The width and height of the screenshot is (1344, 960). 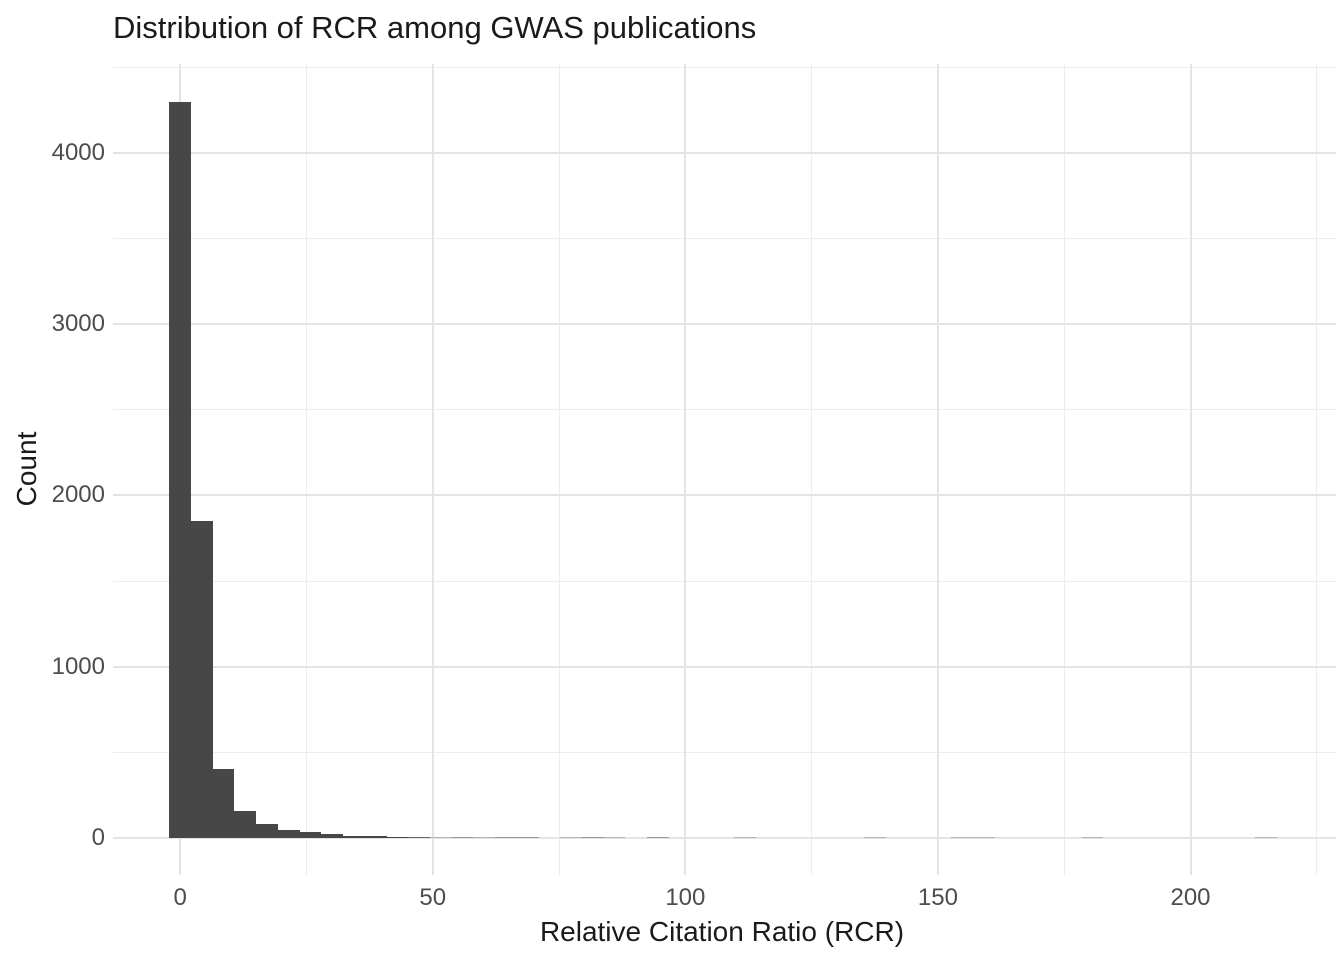 What do you see at coordinates (78, 324) in the screenshot?
I see `y-tick-label: 3000` at bounding box center [78, 324].